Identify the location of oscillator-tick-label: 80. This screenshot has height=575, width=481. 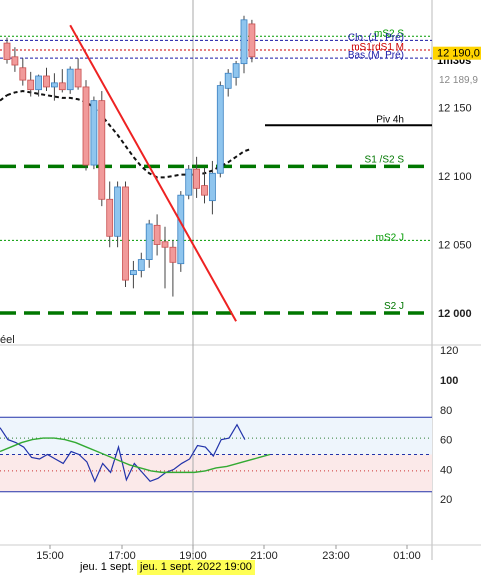
(446, 411).